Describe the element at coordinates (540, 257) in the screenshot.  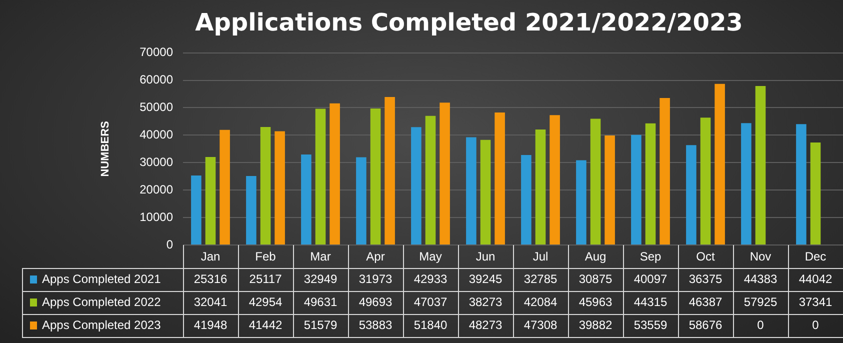
I see `x-tick-label: Jul` at that location.